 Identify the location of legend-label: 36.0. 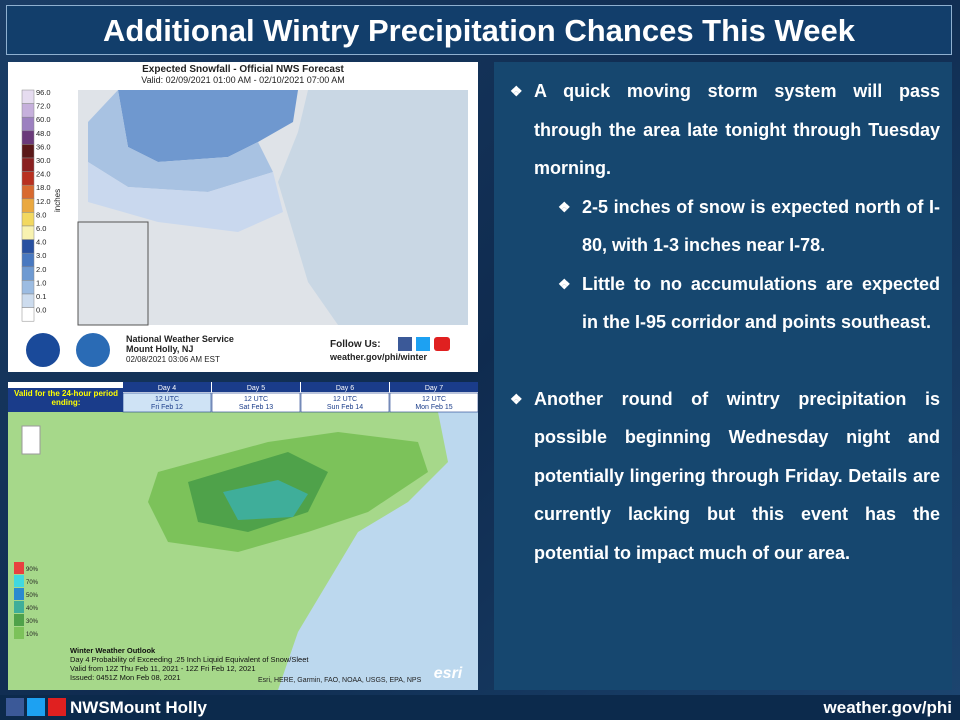
(43, 146).